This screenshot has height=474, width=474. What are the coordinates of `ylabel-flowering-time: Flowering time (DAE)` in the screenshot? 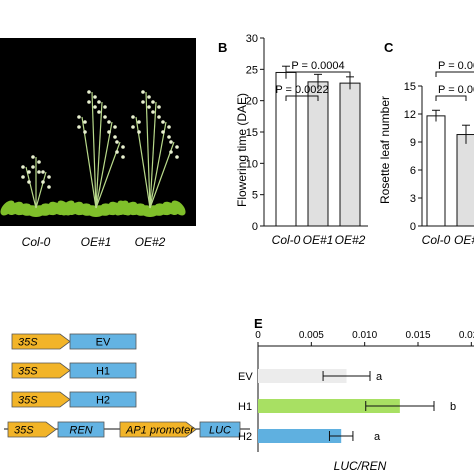 It's located at (242, 150).